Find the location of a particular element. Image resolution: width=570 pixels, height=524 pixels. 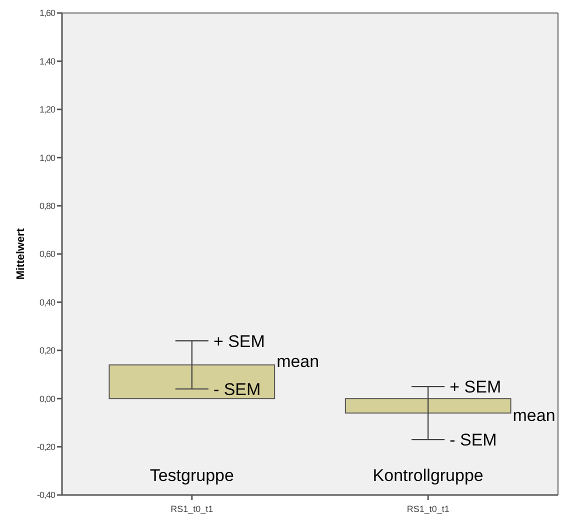

annotation: Testgruppe is located at coordinates (192, 475).